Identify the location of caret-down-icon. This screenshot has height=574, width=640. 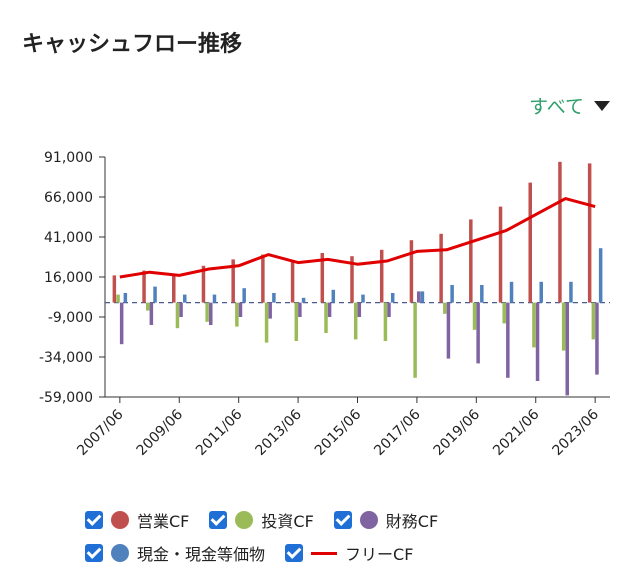
(602, 105).